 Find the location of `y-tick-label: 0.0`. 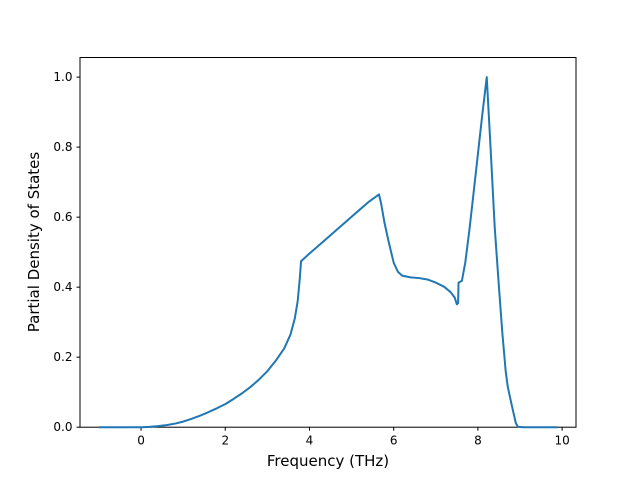

y-tick-label: 0.0 is located at coordinates (62, 427).